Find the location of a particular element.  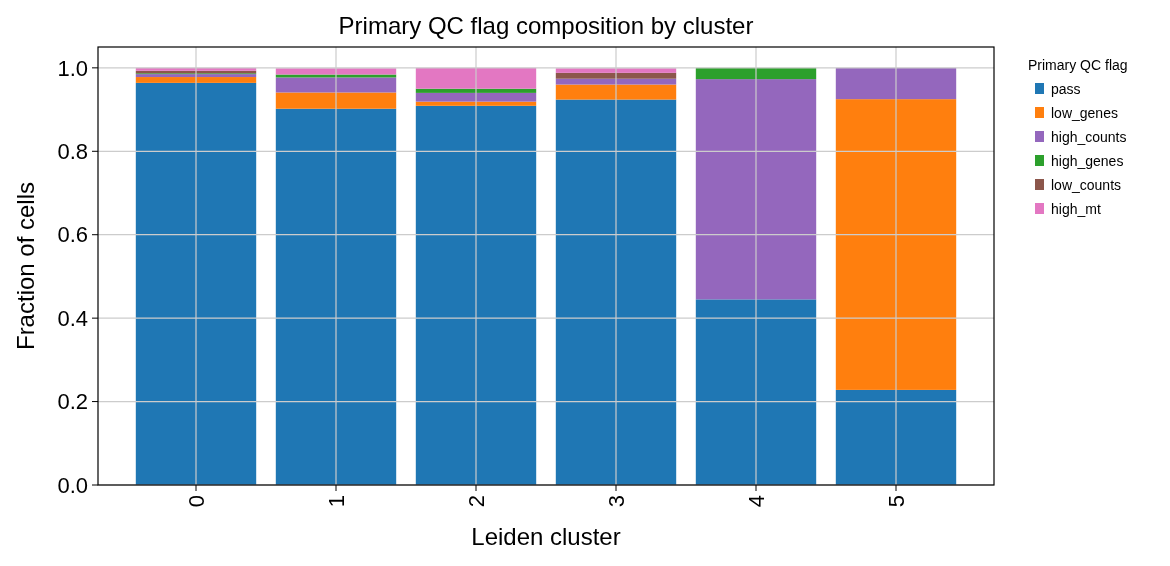

x-tick-label: 2 is located at coordinates (476, 501).